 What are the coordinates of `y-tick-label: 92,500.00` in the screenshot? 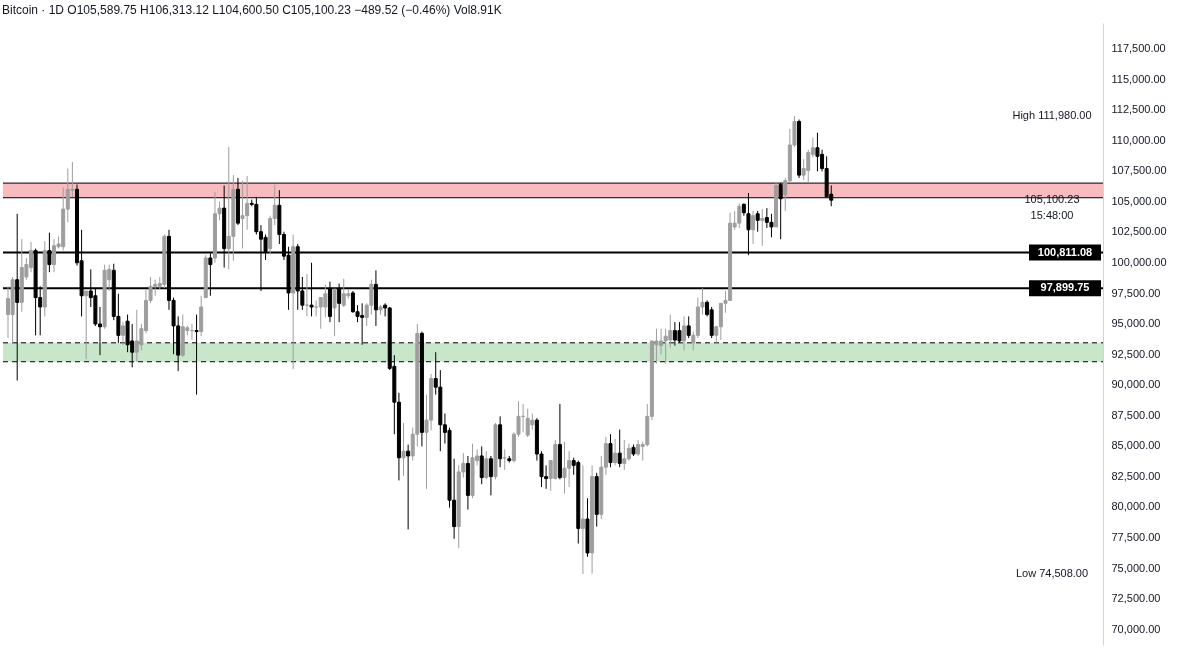 It's located at (1136, 353).